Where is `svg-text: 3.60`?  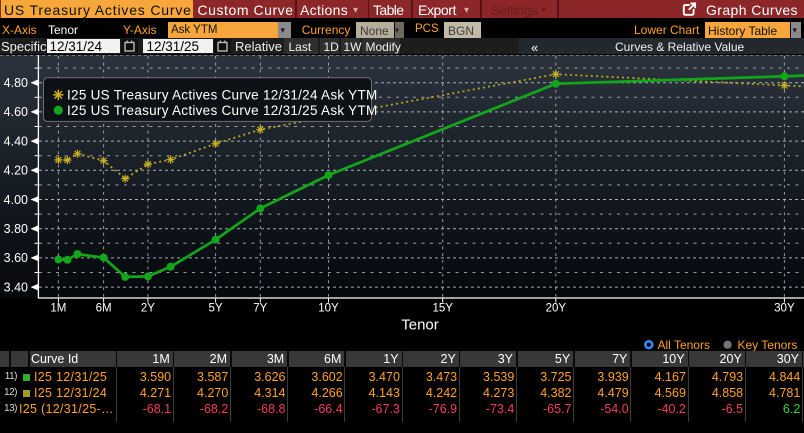
svg-text: 3.60 is located at coordinates (16, 258).